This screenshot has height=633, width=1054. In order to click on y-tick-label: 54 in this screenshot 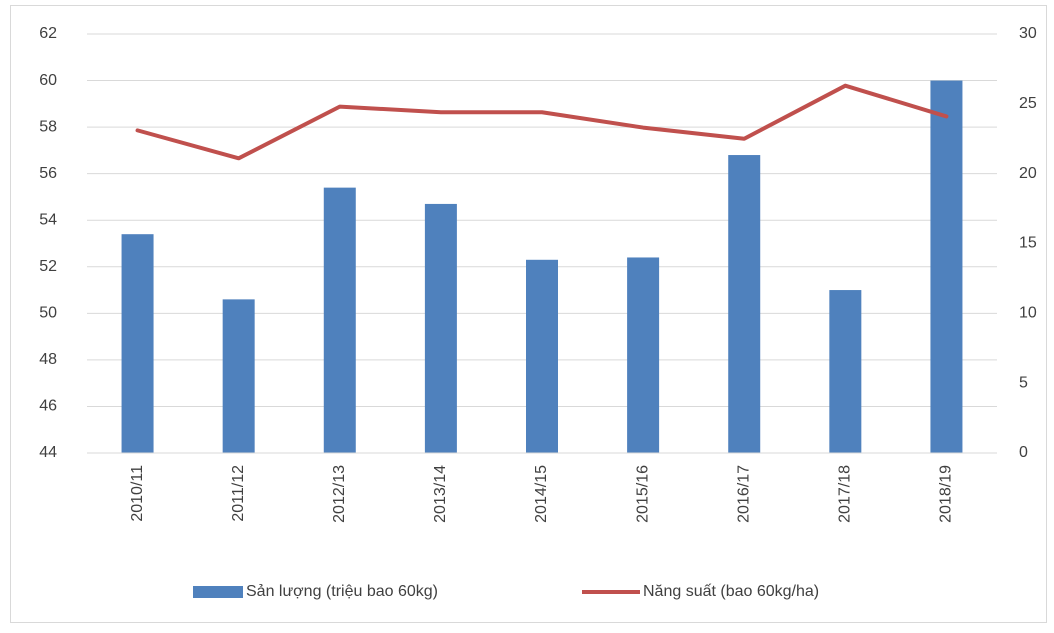, I will do `click(48, 219)`.